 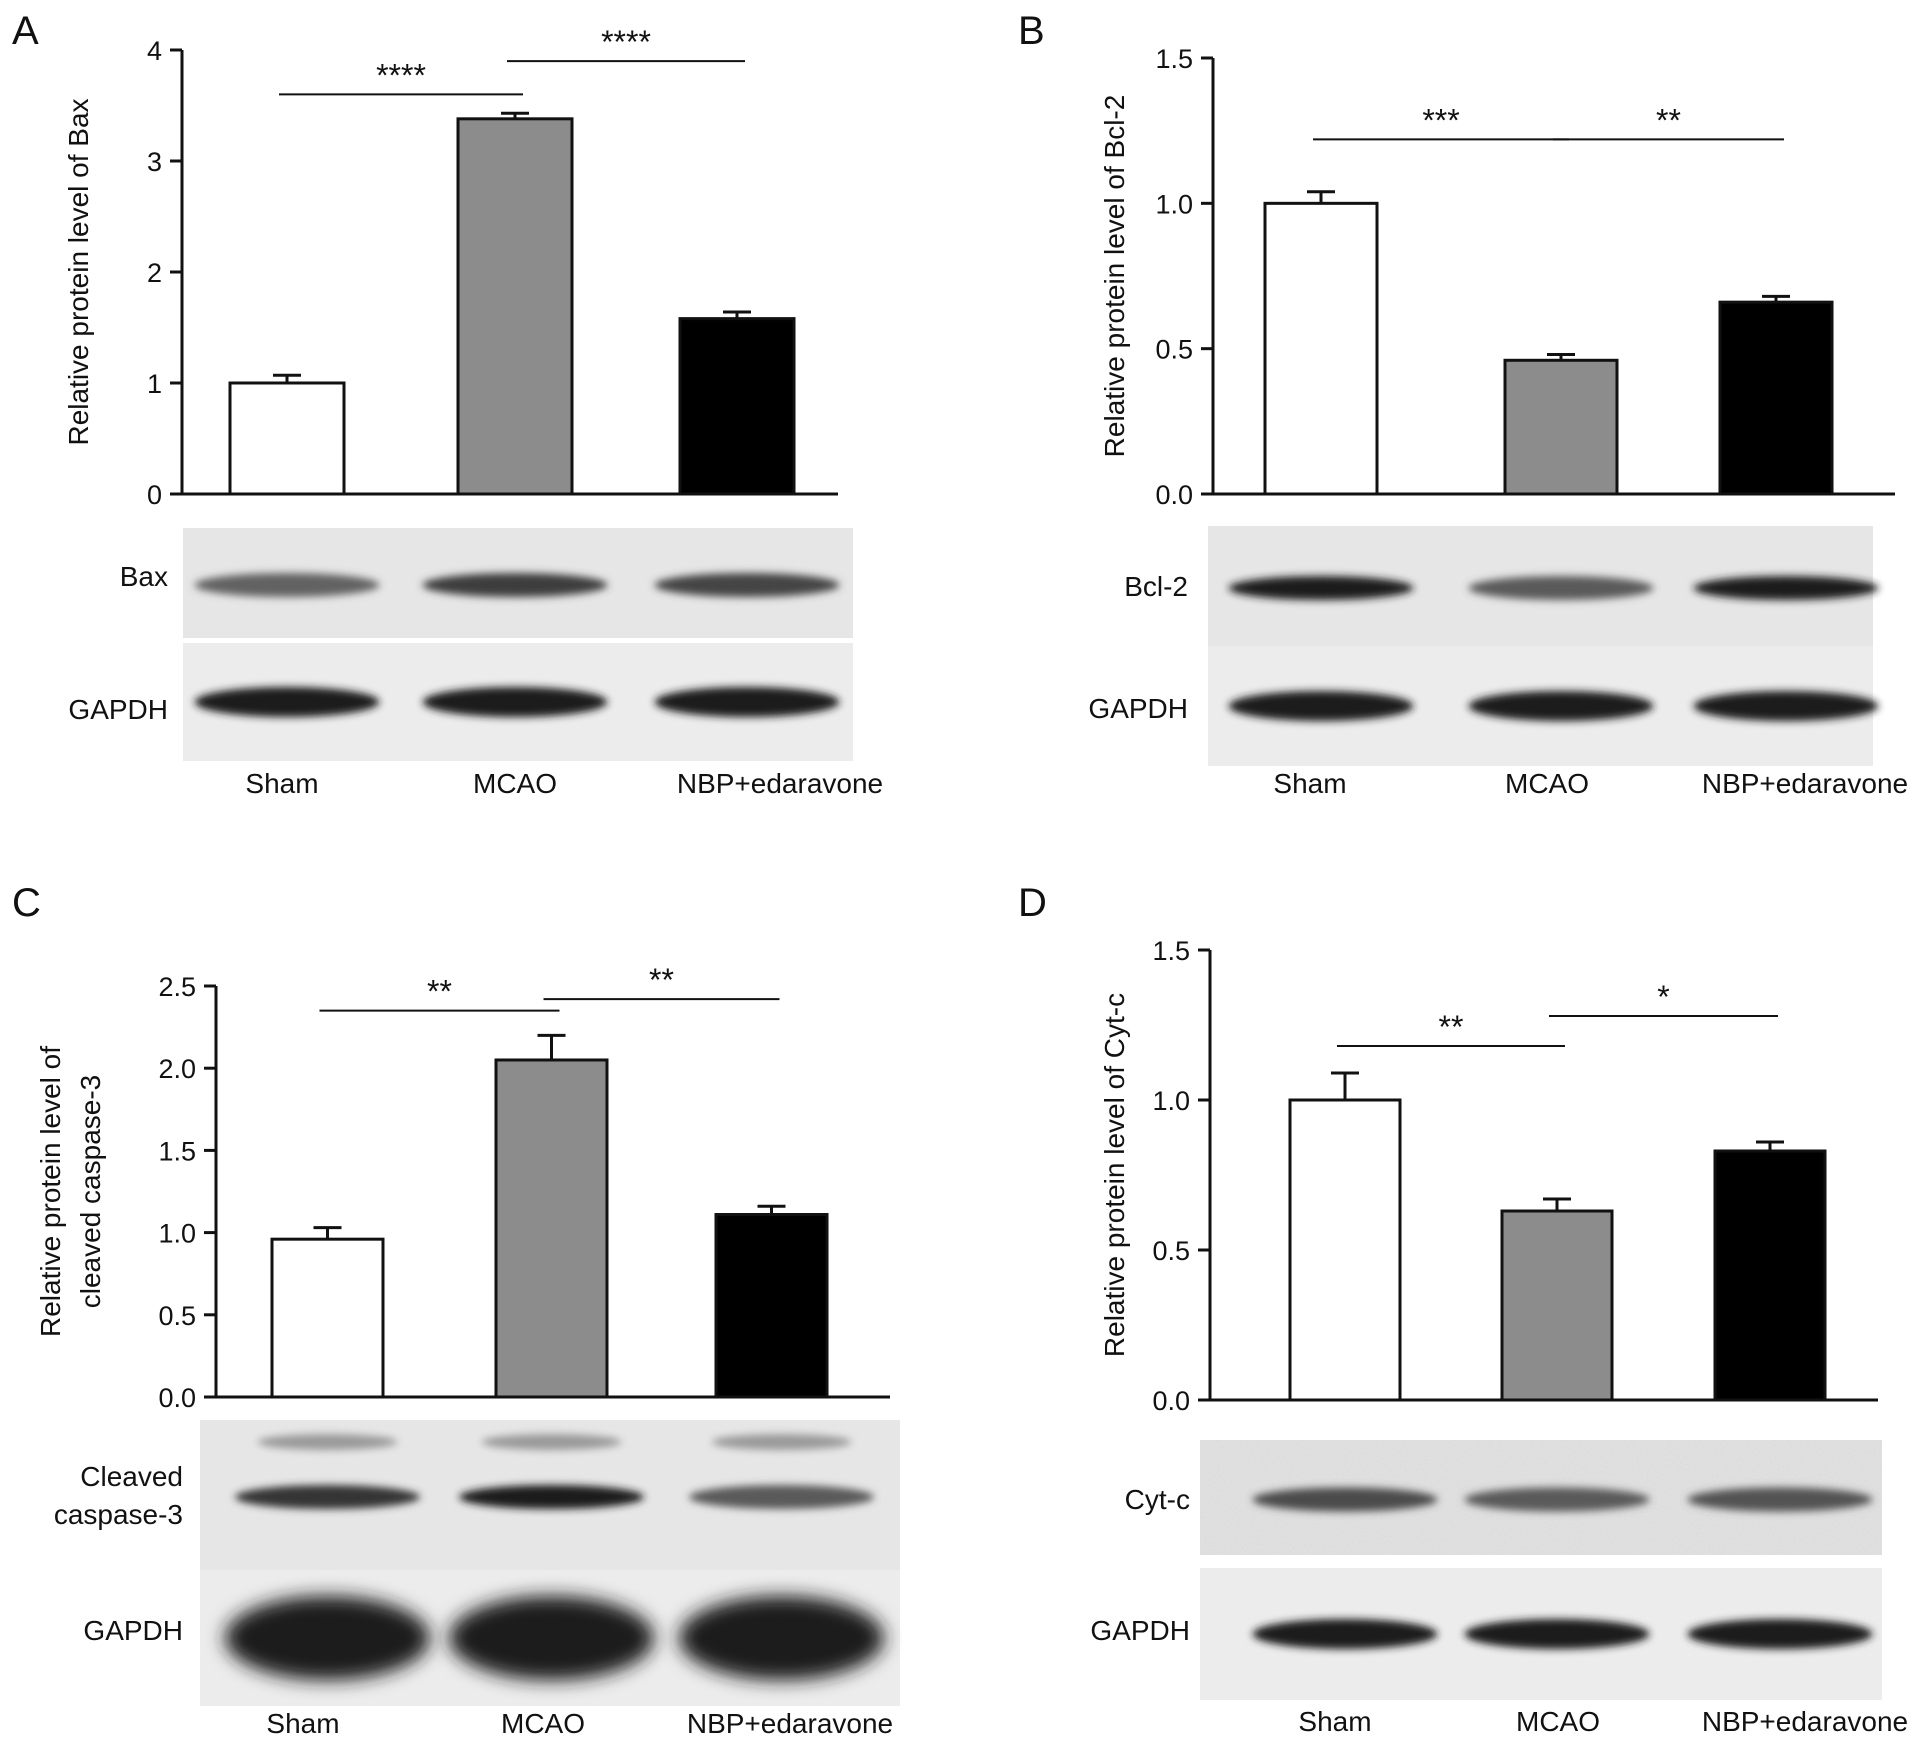 What do you see at coordinates (154, 273) in the screenshot?
I see `y-tick-label: 2` at bounding box center [154, 273].